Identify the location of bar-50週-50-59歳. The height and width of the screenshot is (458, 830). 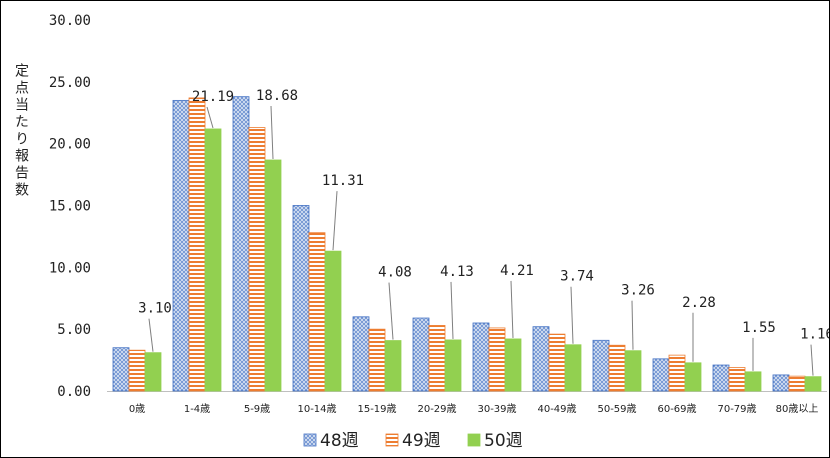
(633, 371).